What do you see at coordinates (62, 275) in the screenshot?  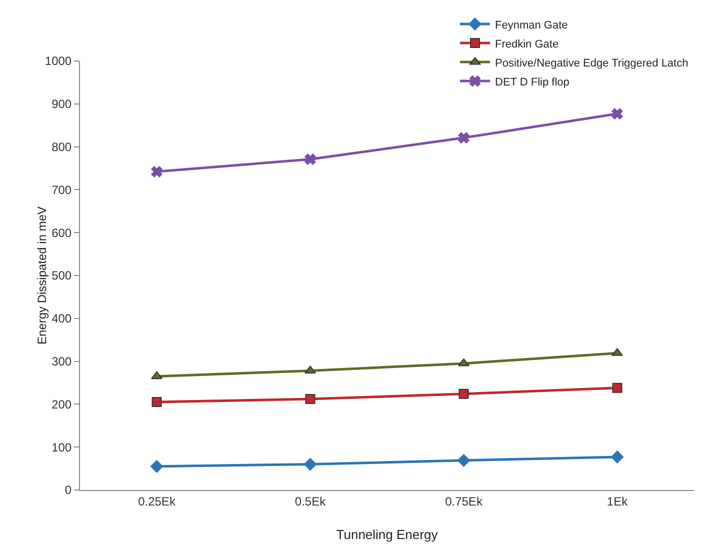 I see `y-tick-label: 500` at bounding box center [62, 275].